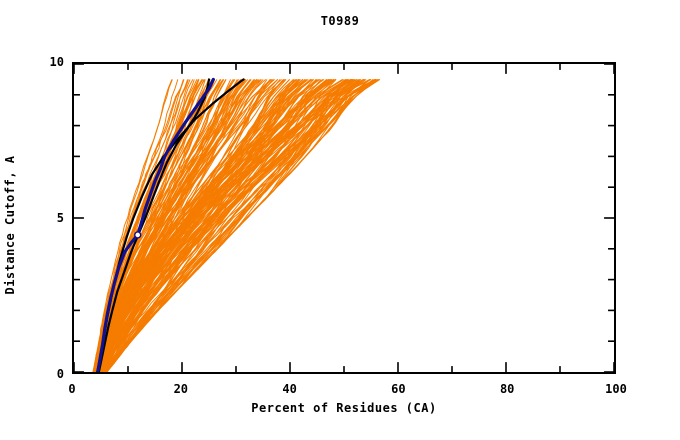 The width and height of the screenshot is (680, 440). Describe the element at coordinates (10, 225) in the screenshot. I see `y-axis-label: Distance Cutoff, A` at that location.